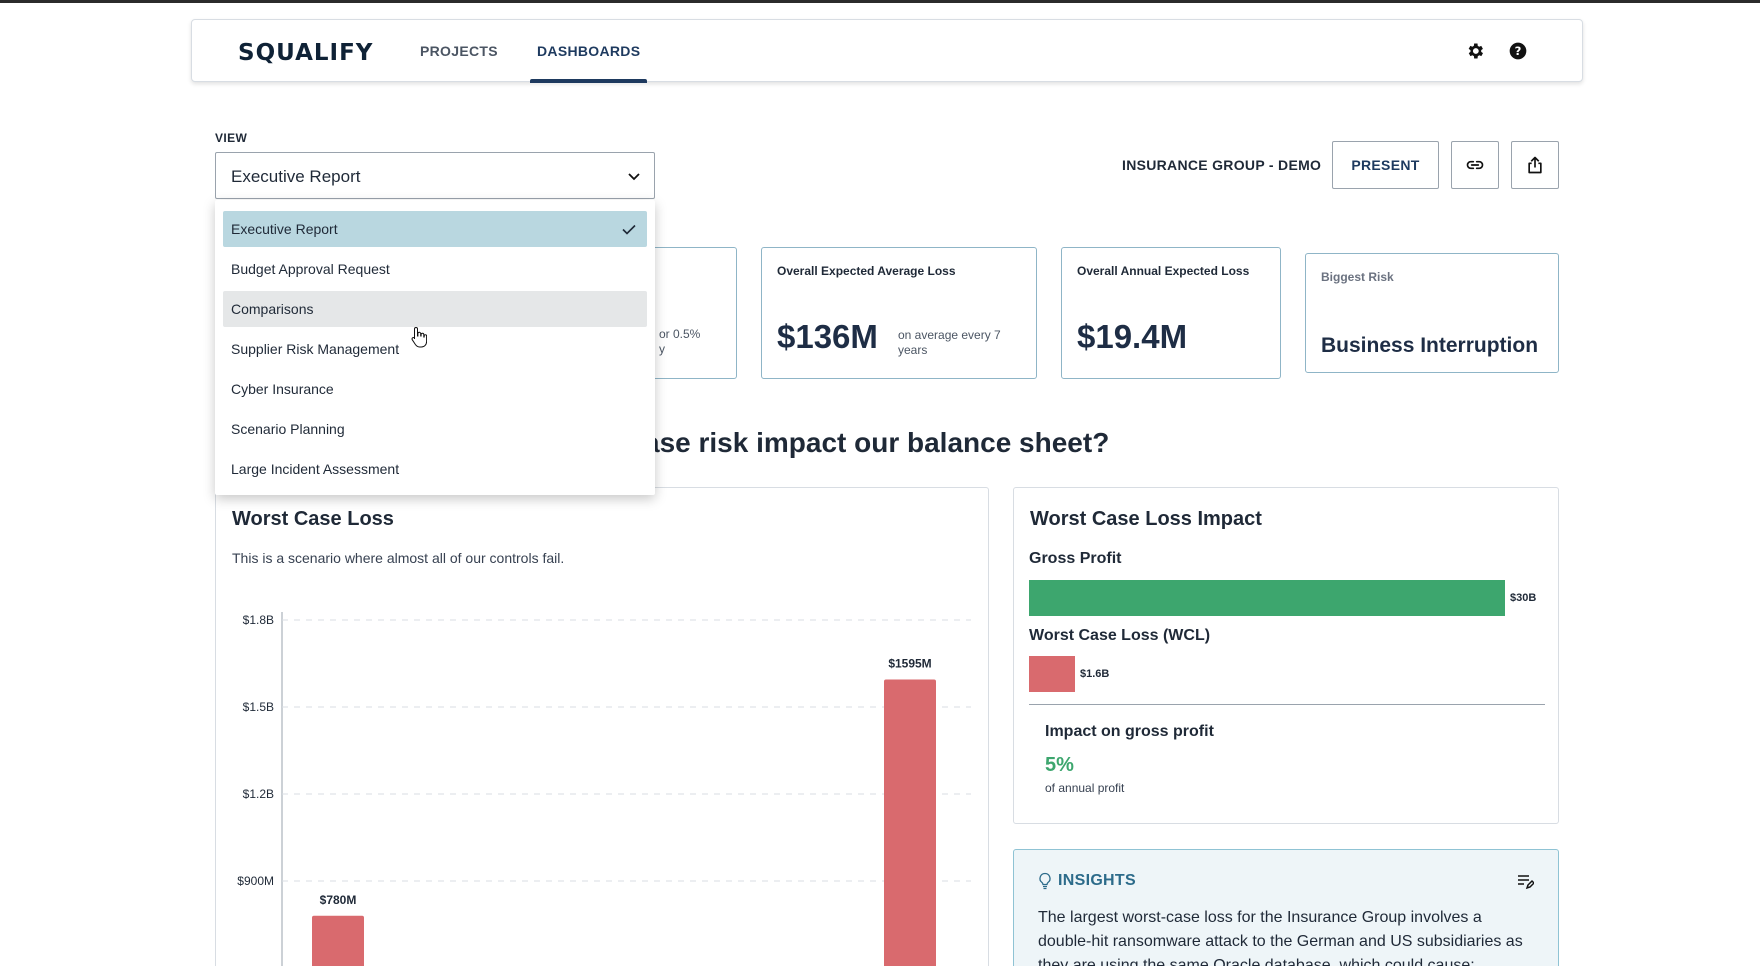  I want to click on y-tick-label: $1.2B, so click(258, 794).